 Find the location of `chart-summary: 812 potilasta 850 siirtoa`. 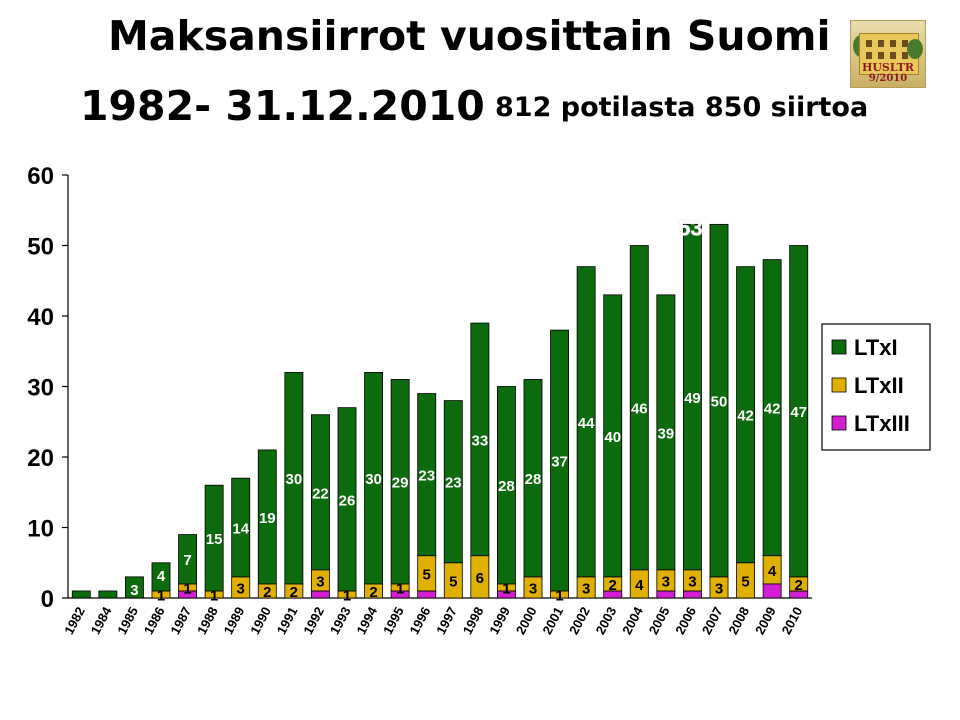

chart-summary: 812 potilasta 850 siirtoa is located at coordinates (682, 107).